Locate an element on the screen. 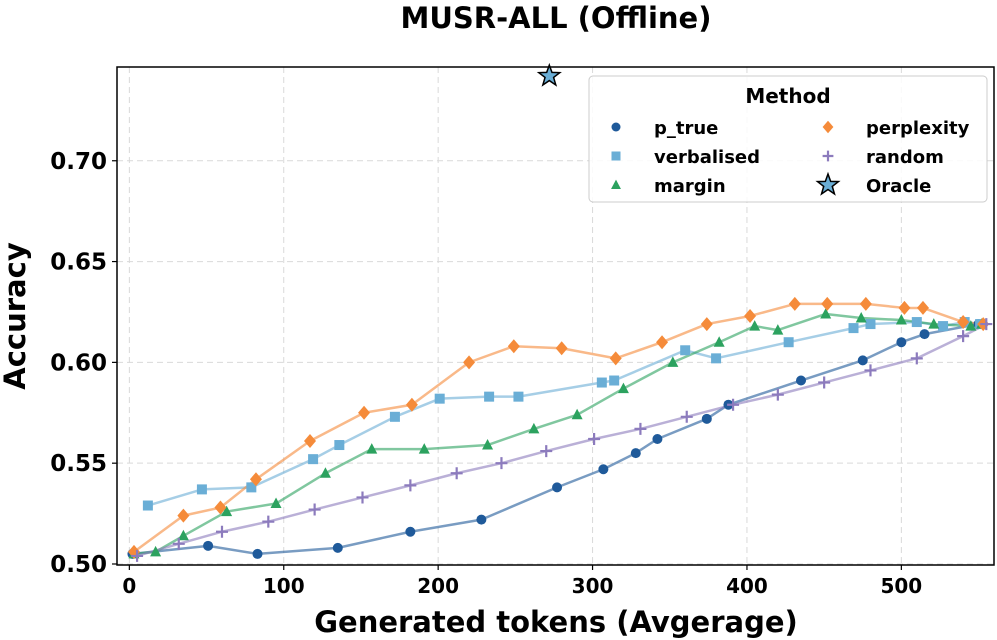 The image size is (997, 640). y-tick-label: 0.55 is located at coordinates (78, 464).